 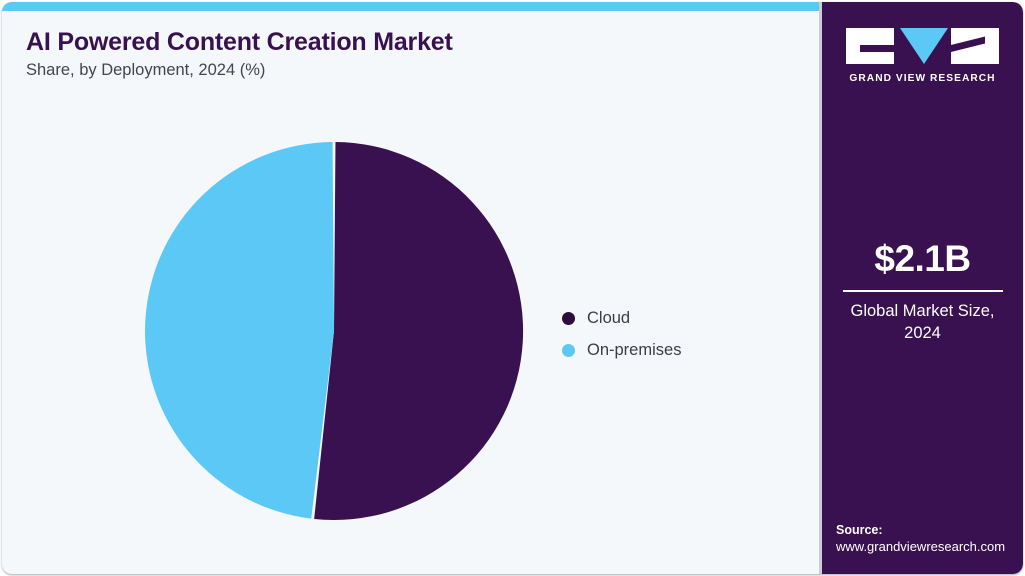 I want to click on legend-item-cloud: Cloud, so click(x=677, y=318).